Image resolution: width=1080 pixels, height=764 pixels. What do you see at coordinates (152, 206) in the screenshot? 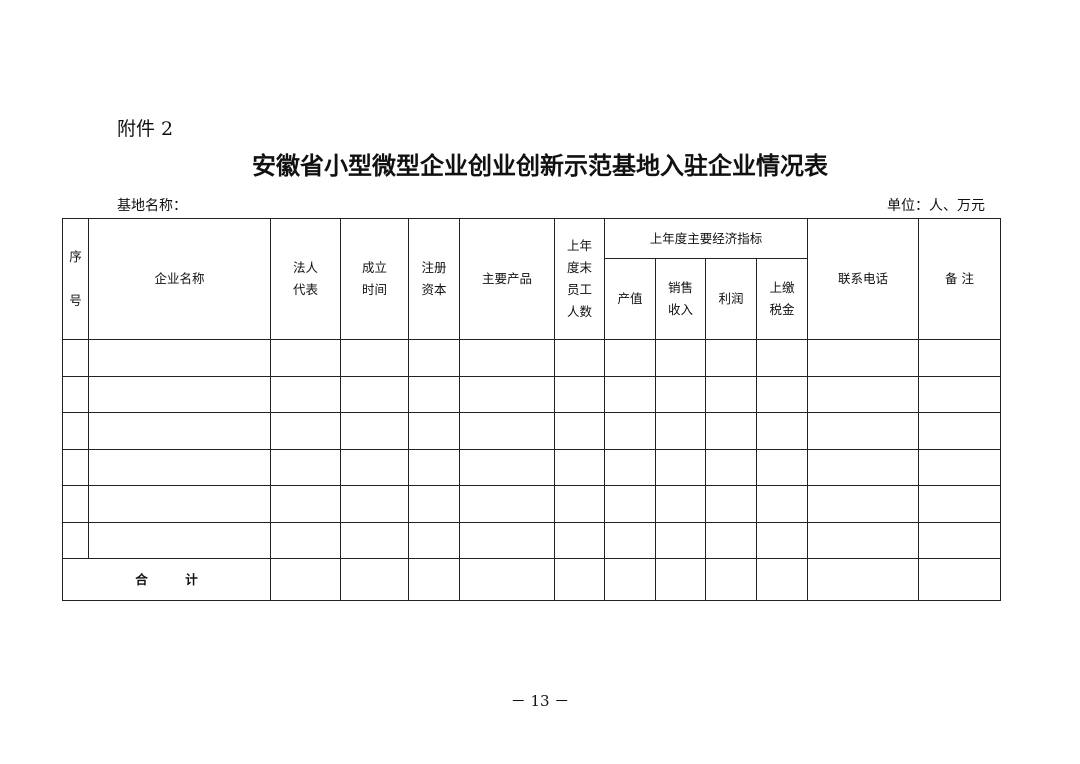
I see `base-name-label: 基地名称：` at bounding box center [152, 206].